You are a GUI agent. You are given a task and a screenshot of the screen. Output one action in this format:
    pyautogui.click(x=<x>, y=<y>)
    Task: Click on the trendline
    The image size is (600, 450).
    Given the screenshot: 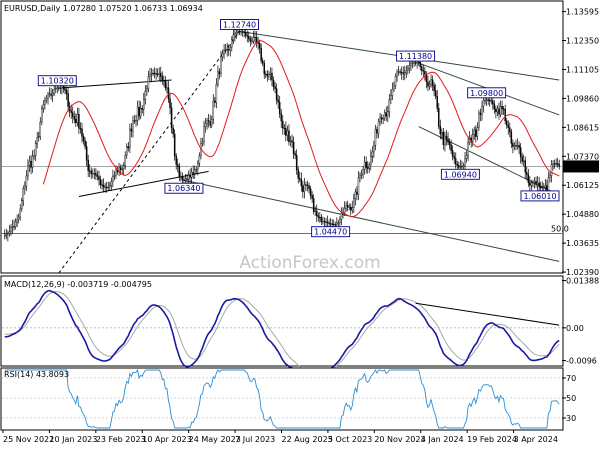 What is the action you would take?
    pyautogui.click(x=371, y=220)
    